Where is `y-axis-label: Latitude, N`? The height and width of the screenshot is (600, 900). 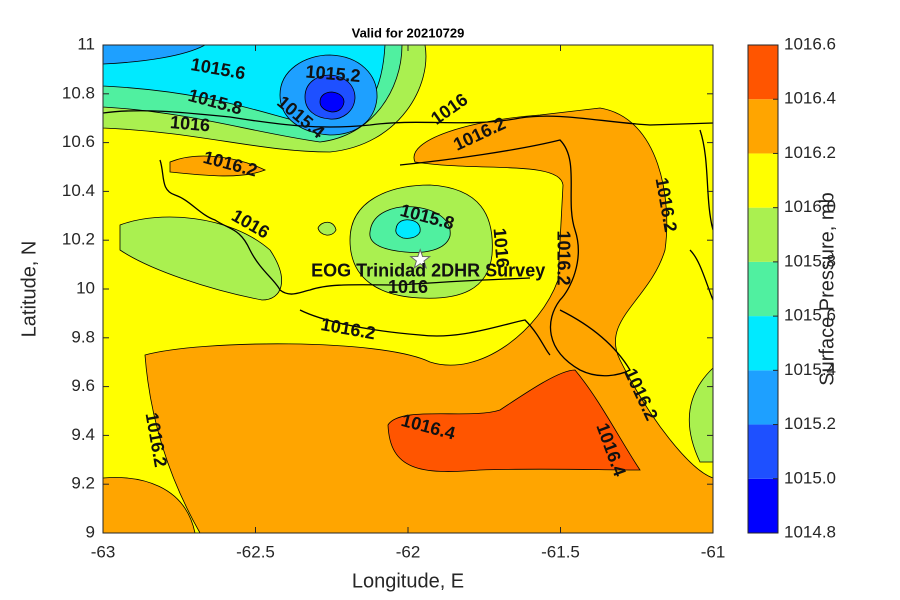
y-axis-label: Latitude, N is located at coordinates (29, 289).